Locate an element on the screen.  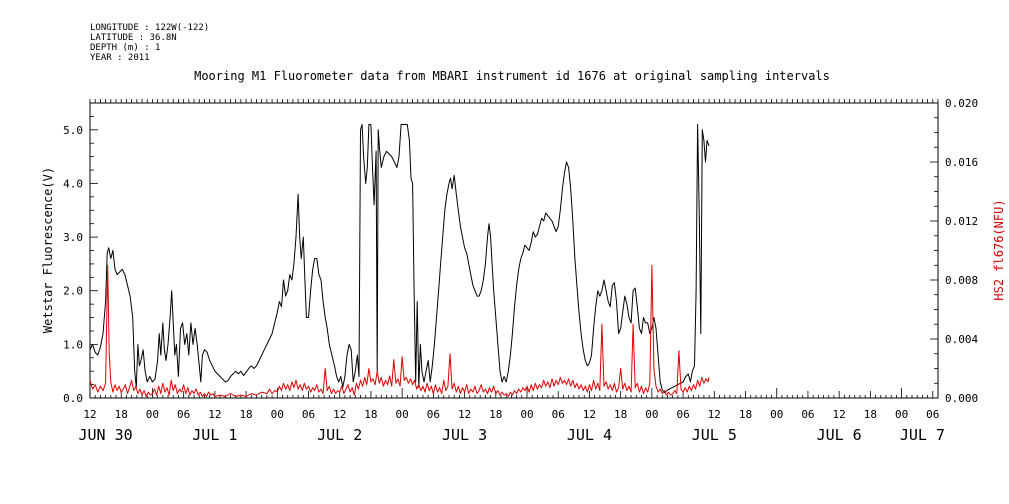
metadata-longitude: LONGITUDE : 122W(-122) is located at coordinates (149, 28).